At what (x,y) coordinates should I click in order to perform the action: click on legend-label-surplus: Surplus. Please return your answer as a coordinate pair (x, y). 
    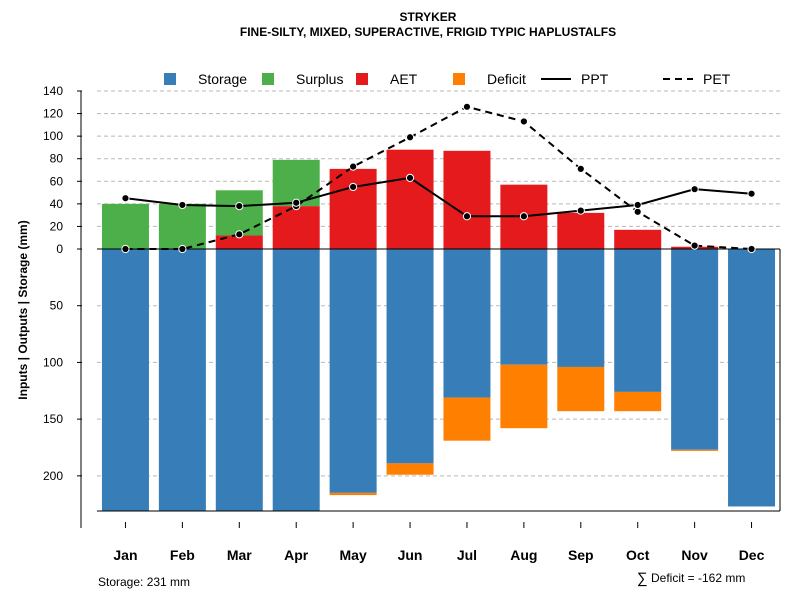
    Looking at the image, I should click on (319, 79).